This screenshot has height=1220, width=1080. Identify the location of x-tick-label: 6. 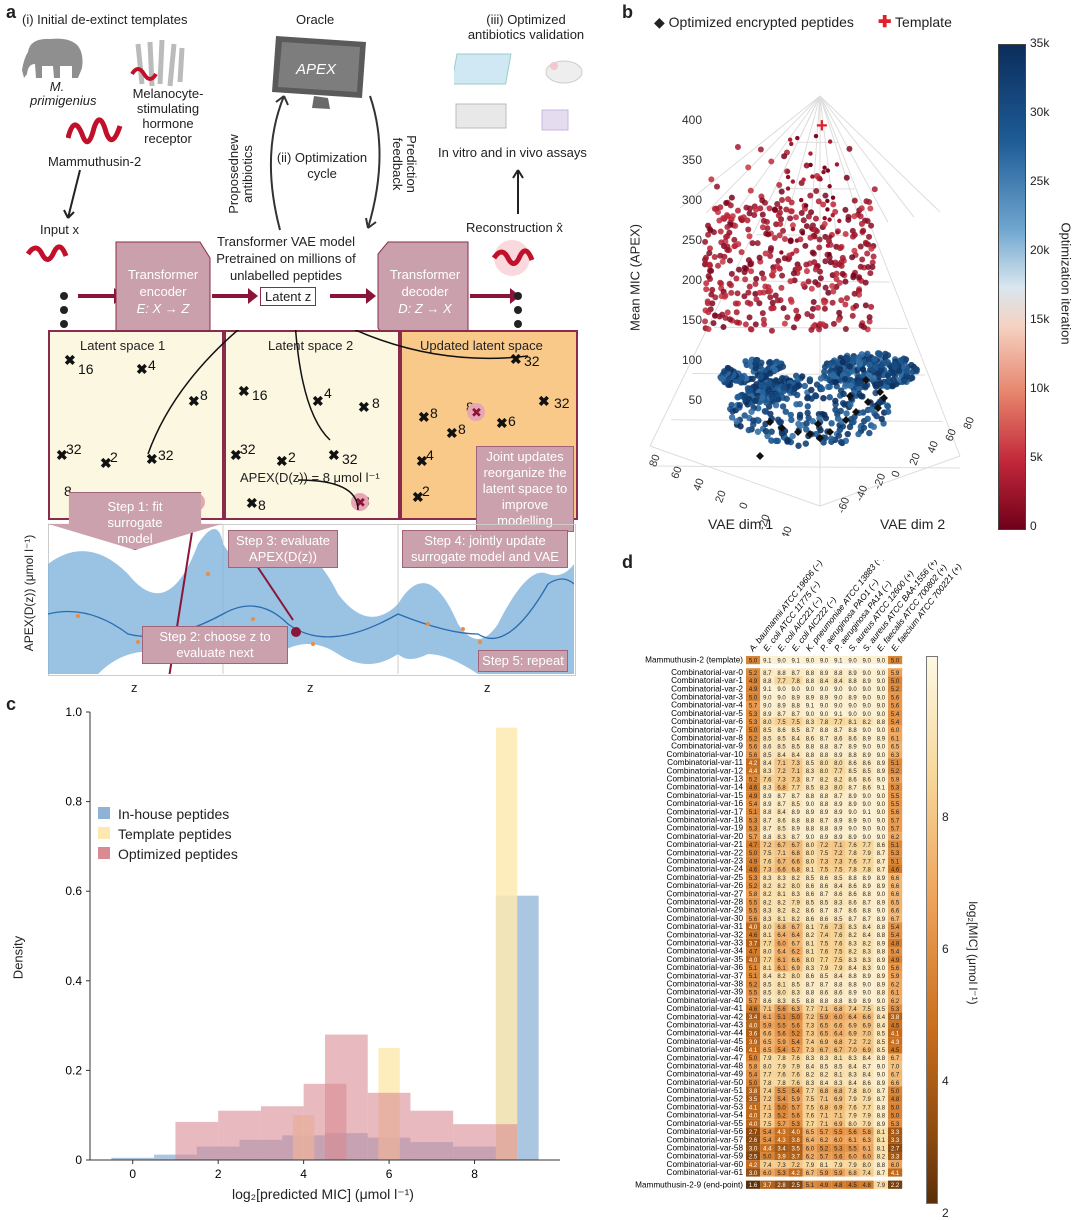
(389, 1174).